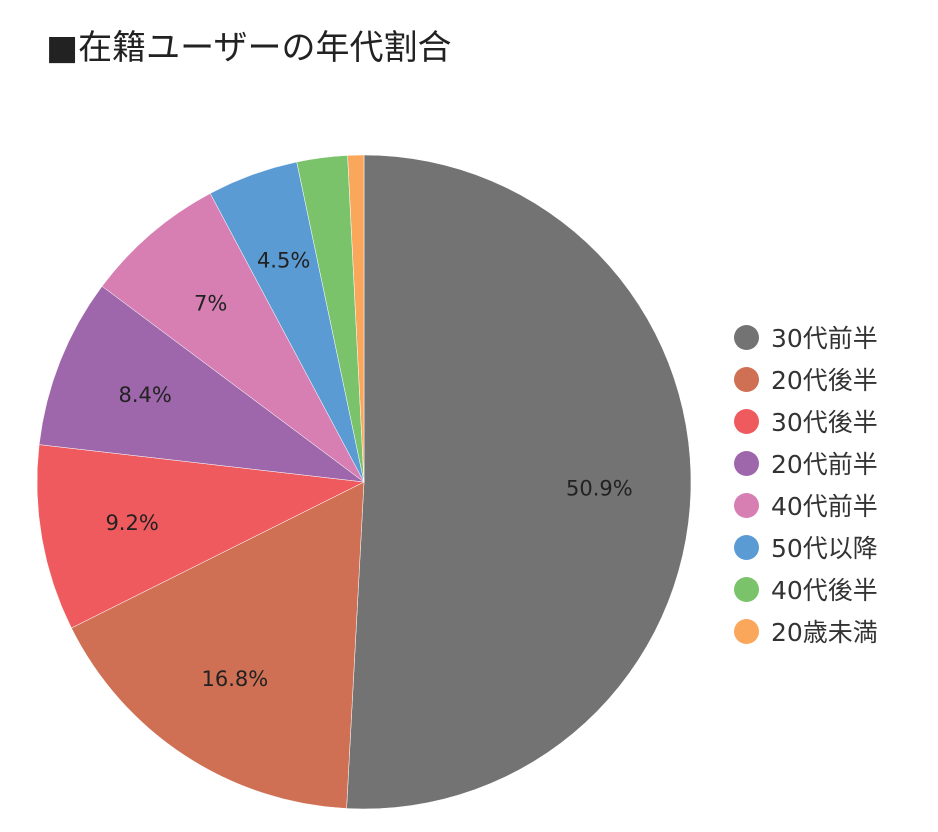 The width and height of the screenshot is (938, 832). I want to click on legend-label: 20代後半, so click(824, 380).